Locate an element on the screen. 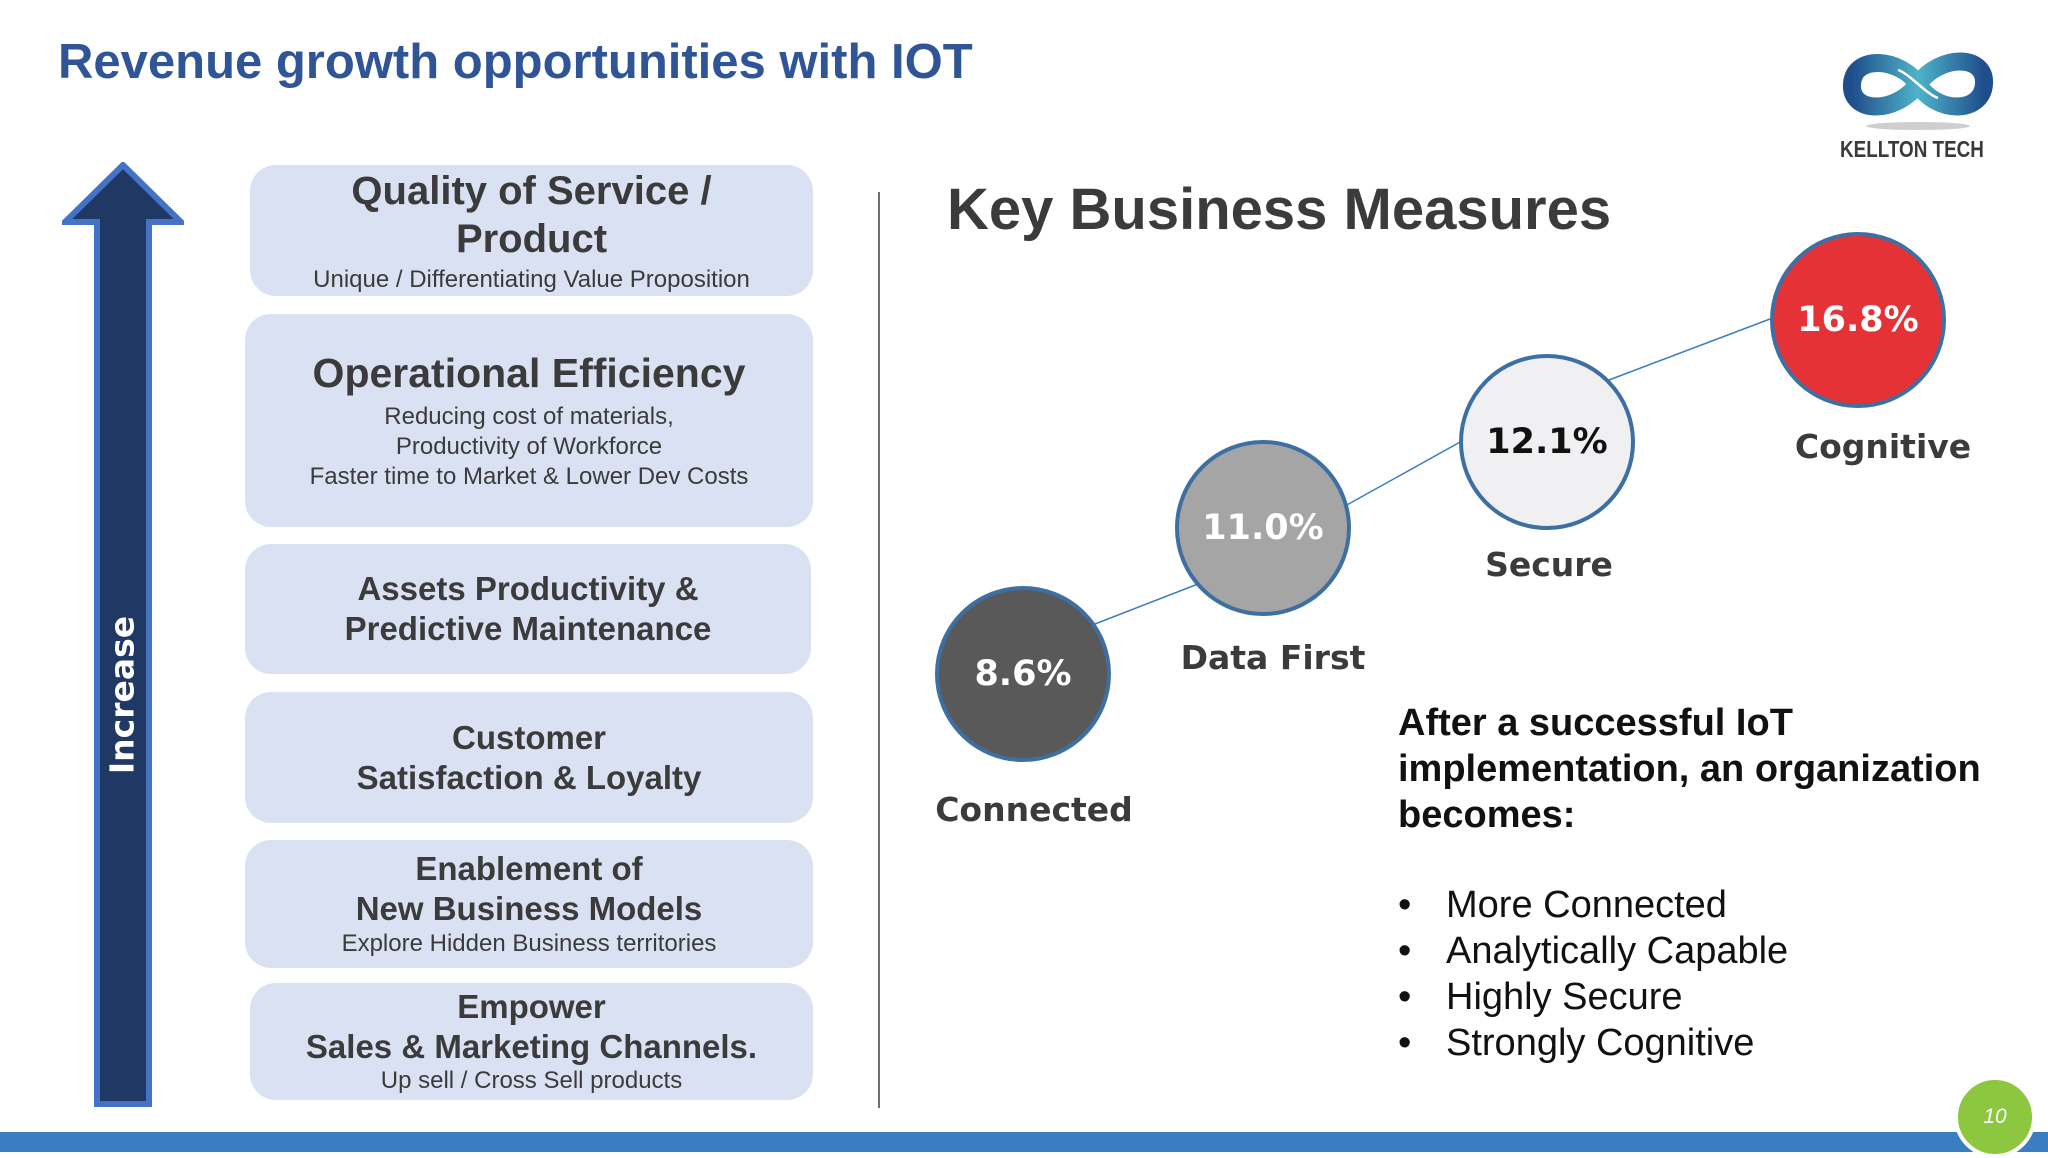  opportunity-heading: Quality of Service / is located at coordinates (531, 190).